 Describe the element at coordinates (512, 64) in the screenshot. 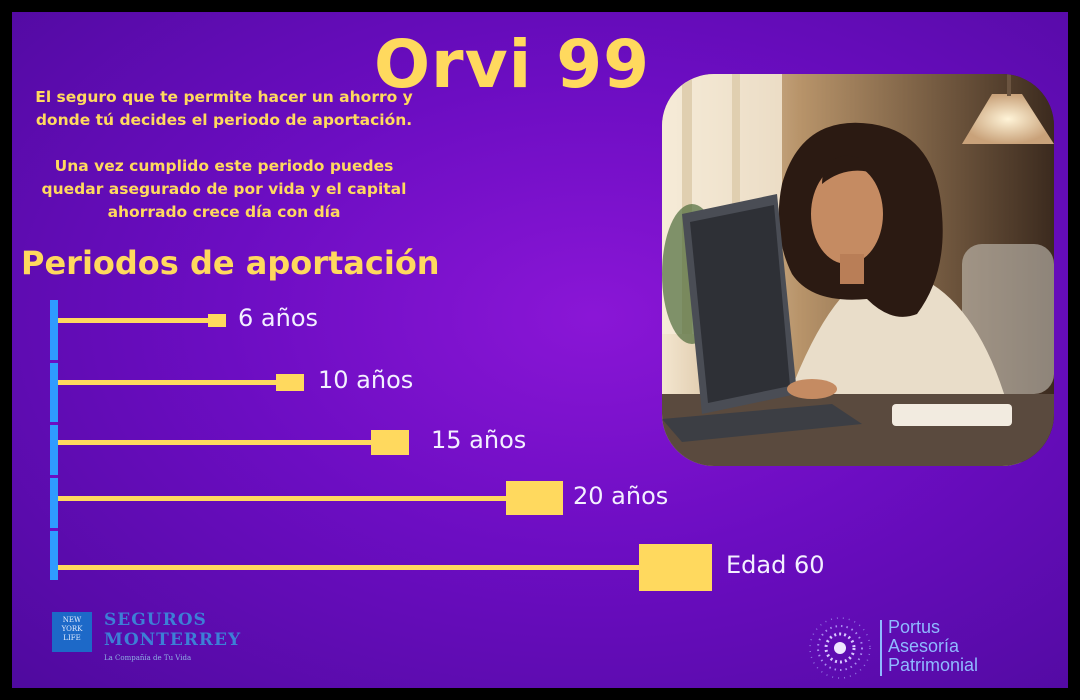

I see `page-title: Orvi 99` at that location.